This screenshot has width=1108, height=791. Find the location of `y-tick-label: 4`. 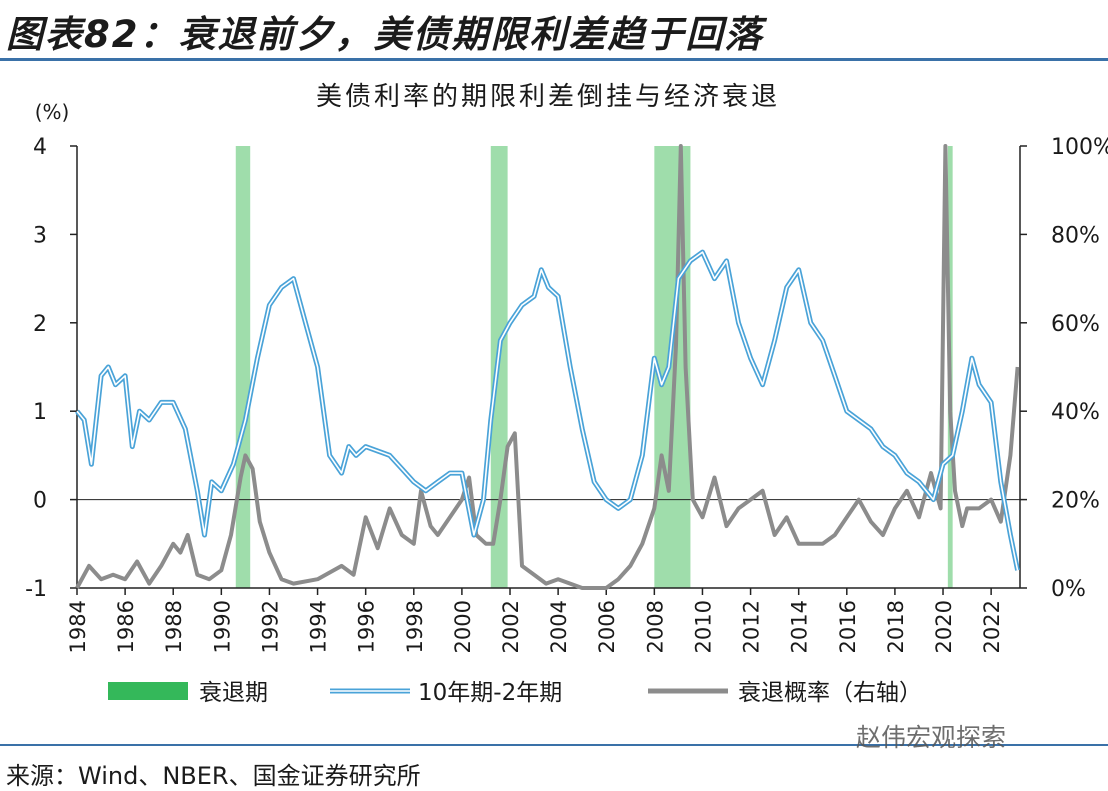

y-tick-label: 4 is located at coordinates (40, 147).